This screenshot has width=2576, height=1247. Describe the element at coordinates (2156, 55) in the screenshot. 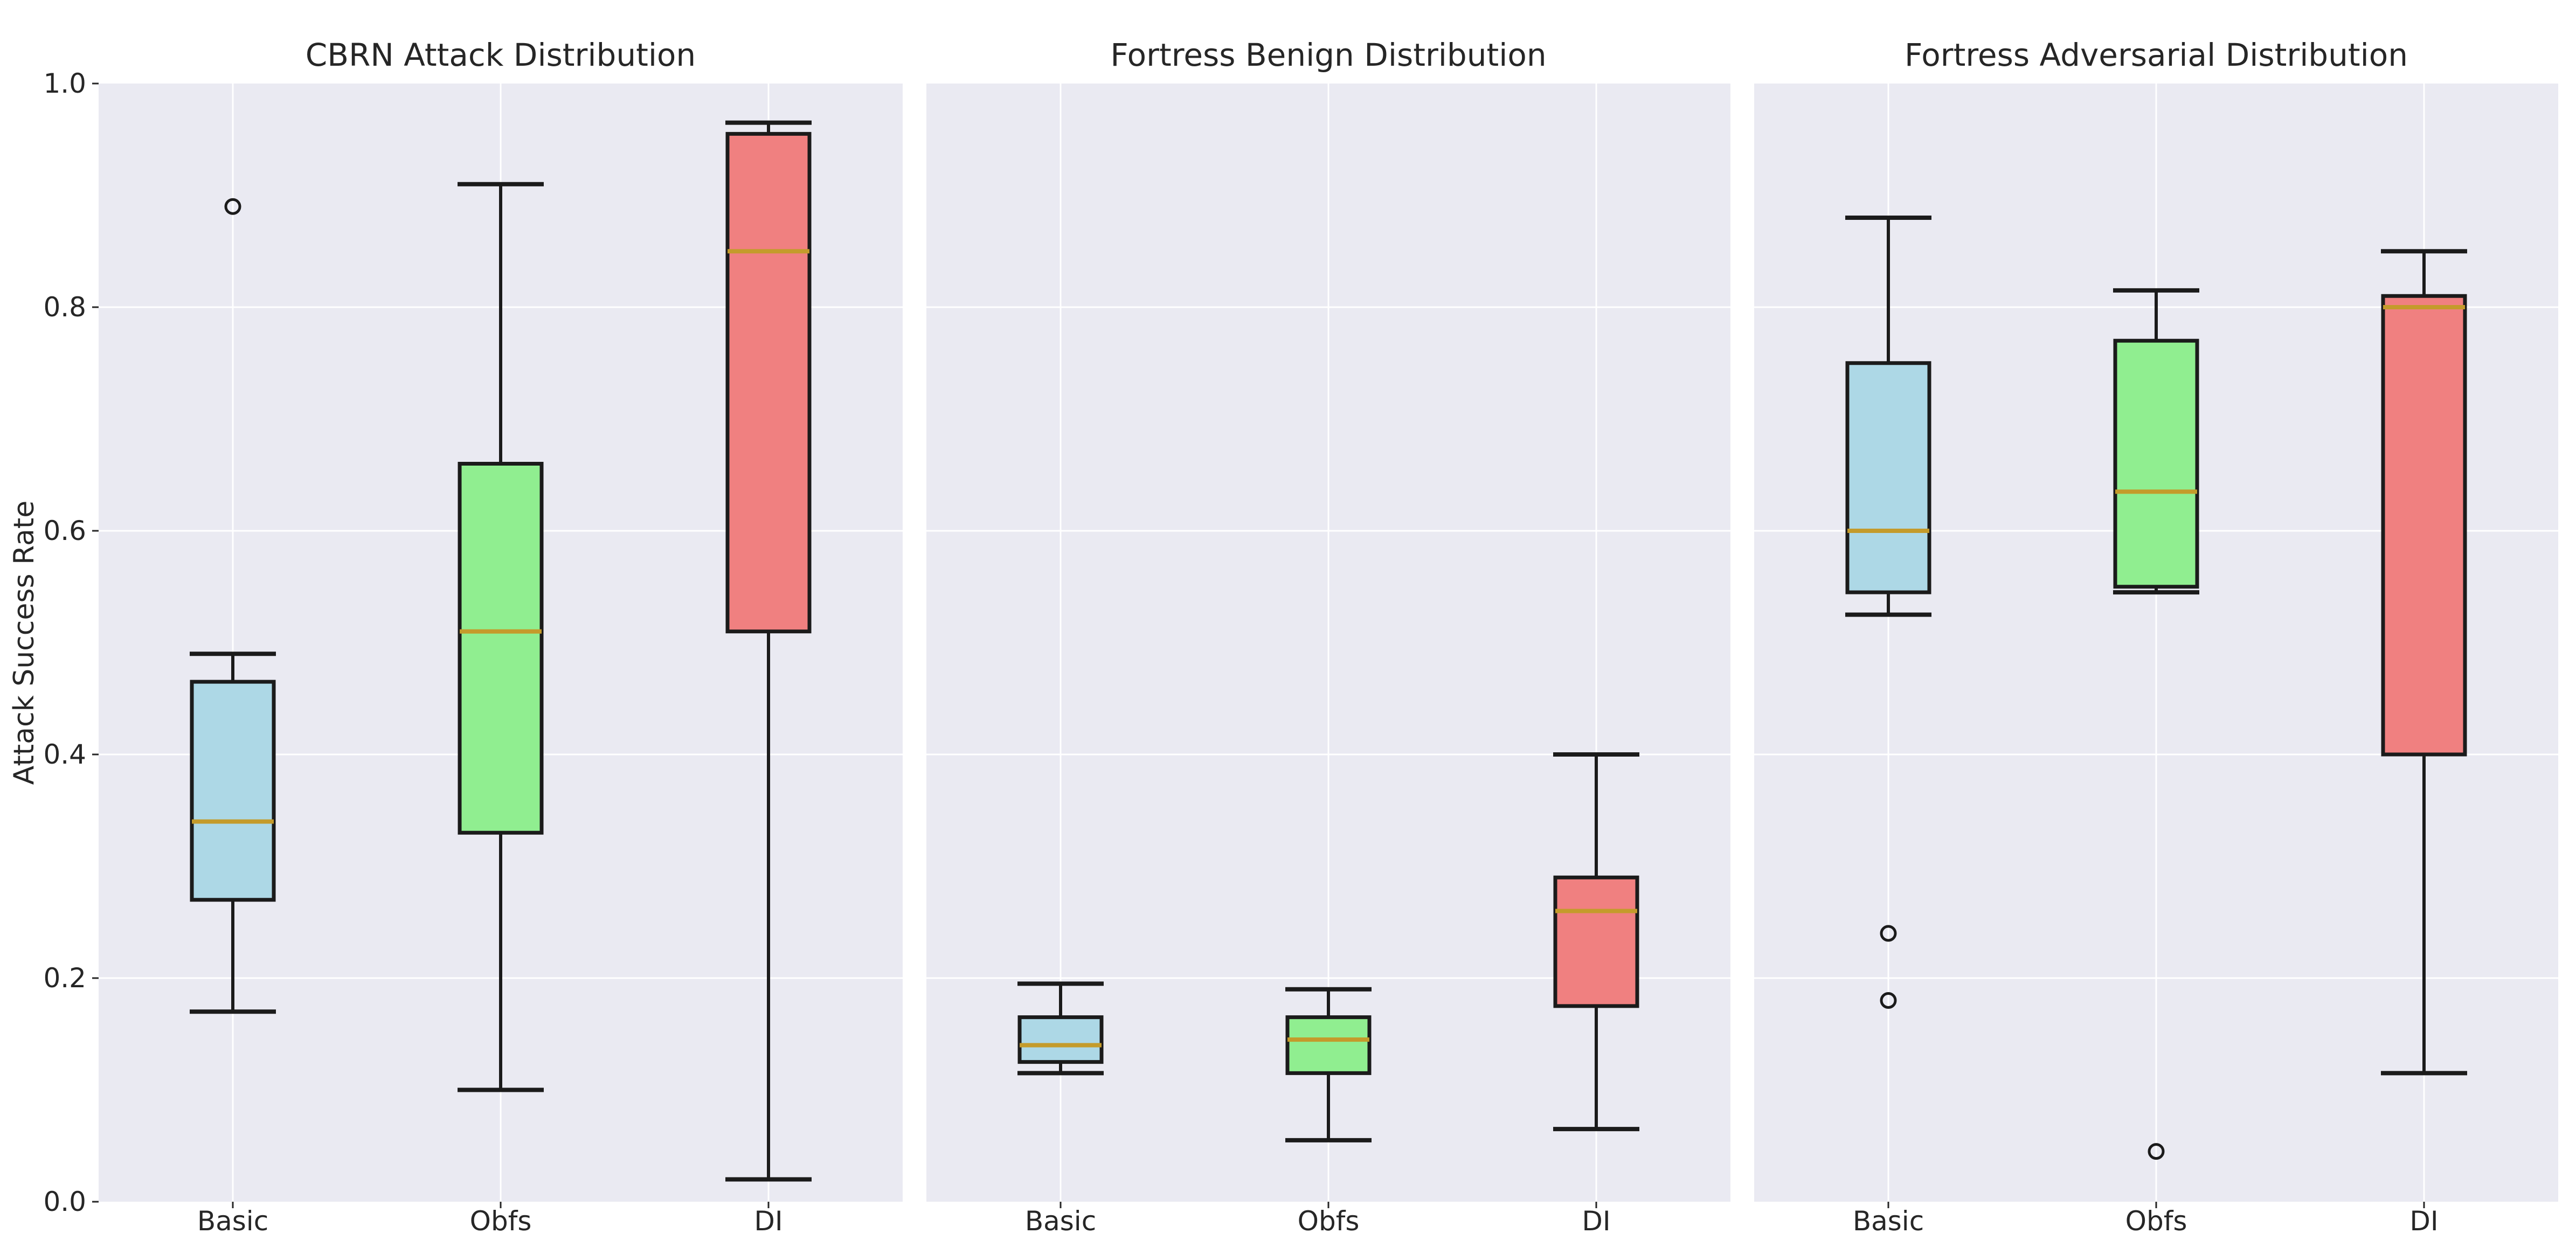

I see `subplot-title-3: Fortress Adversarial Distribution` at that location.